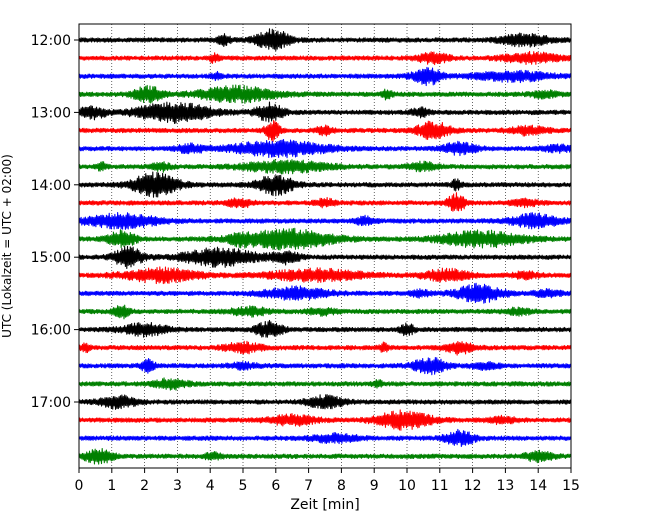 The image size is (650, 520). I want to click on x-tick-label: 9, so click(374, 486).